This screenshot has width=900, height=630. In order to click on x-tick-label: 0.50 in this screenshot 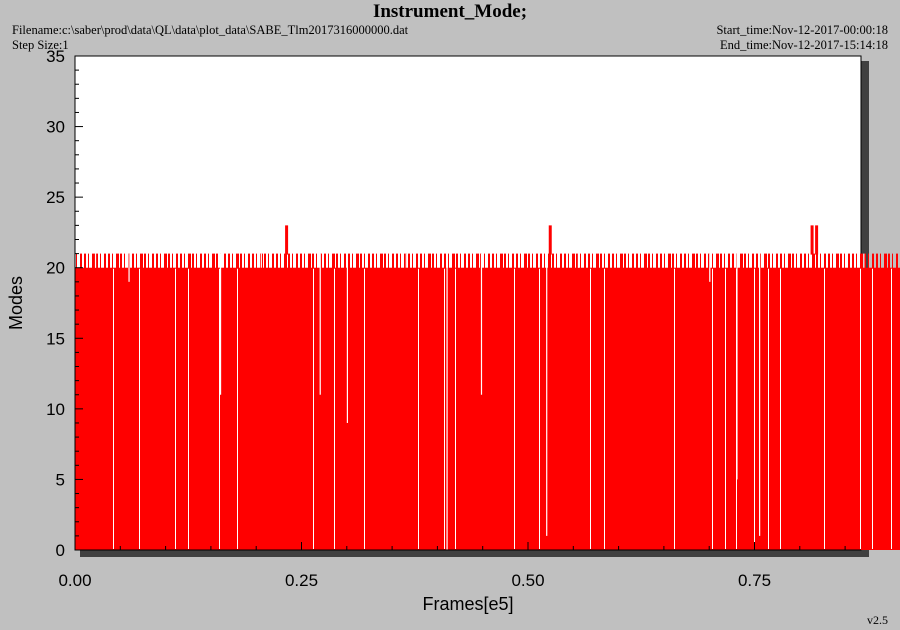, I will do `click(527, 580)`.